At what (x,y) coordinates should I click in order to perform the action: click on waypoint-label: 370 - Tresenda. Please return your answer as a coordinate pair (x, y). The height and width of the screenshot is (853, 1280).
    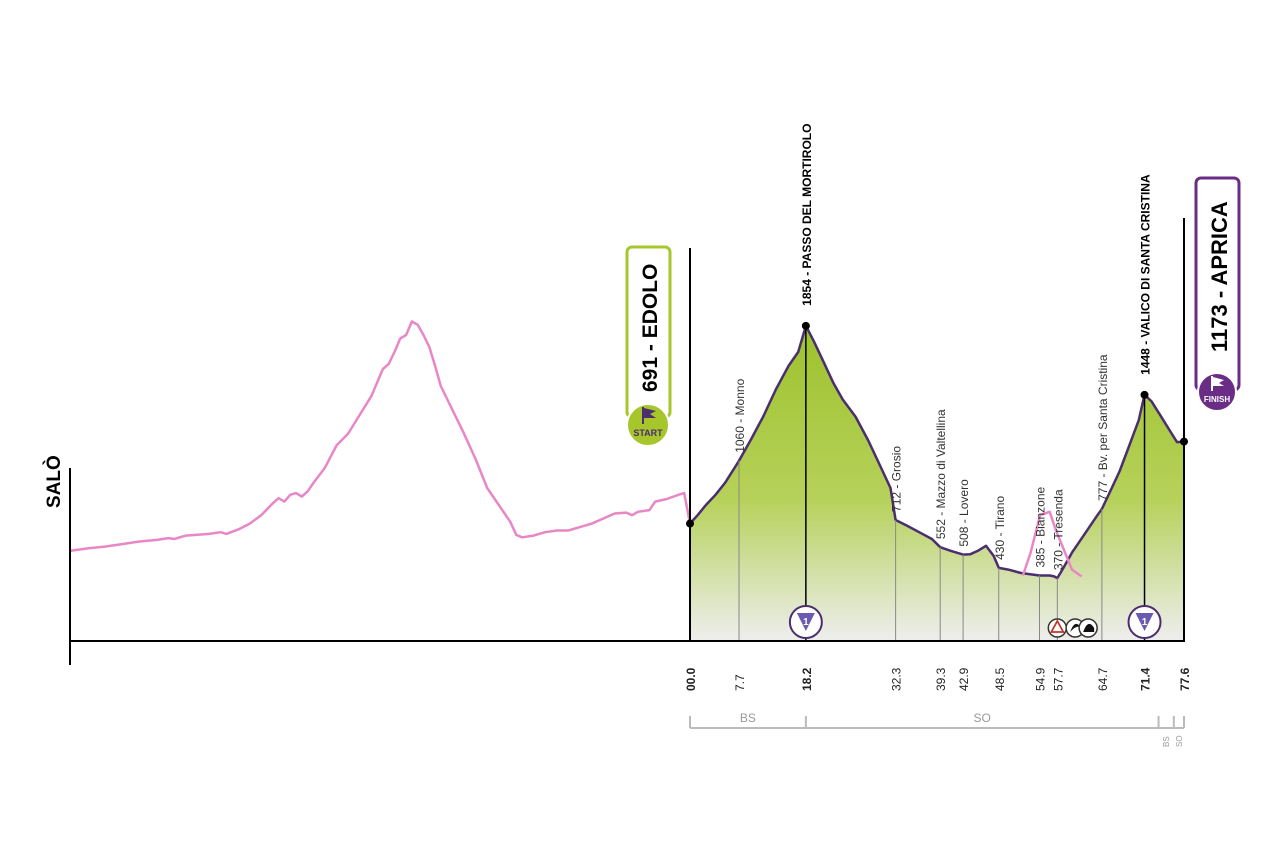
    Looking at the image, I should click on (1058, 529).